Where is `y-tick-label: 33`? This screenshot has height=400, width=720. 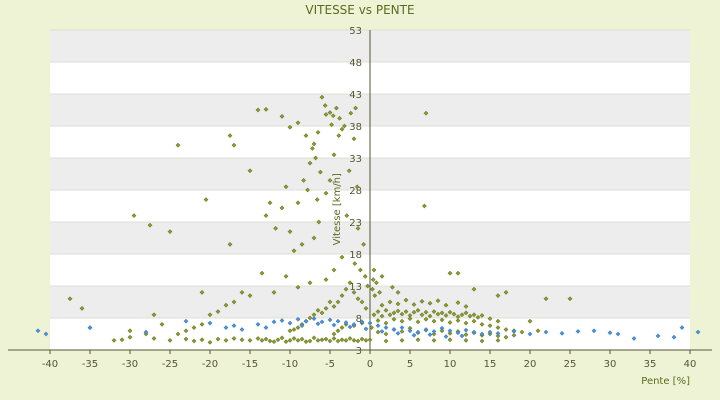
y-tick-label: 33 is located at coordinates (355, 159).